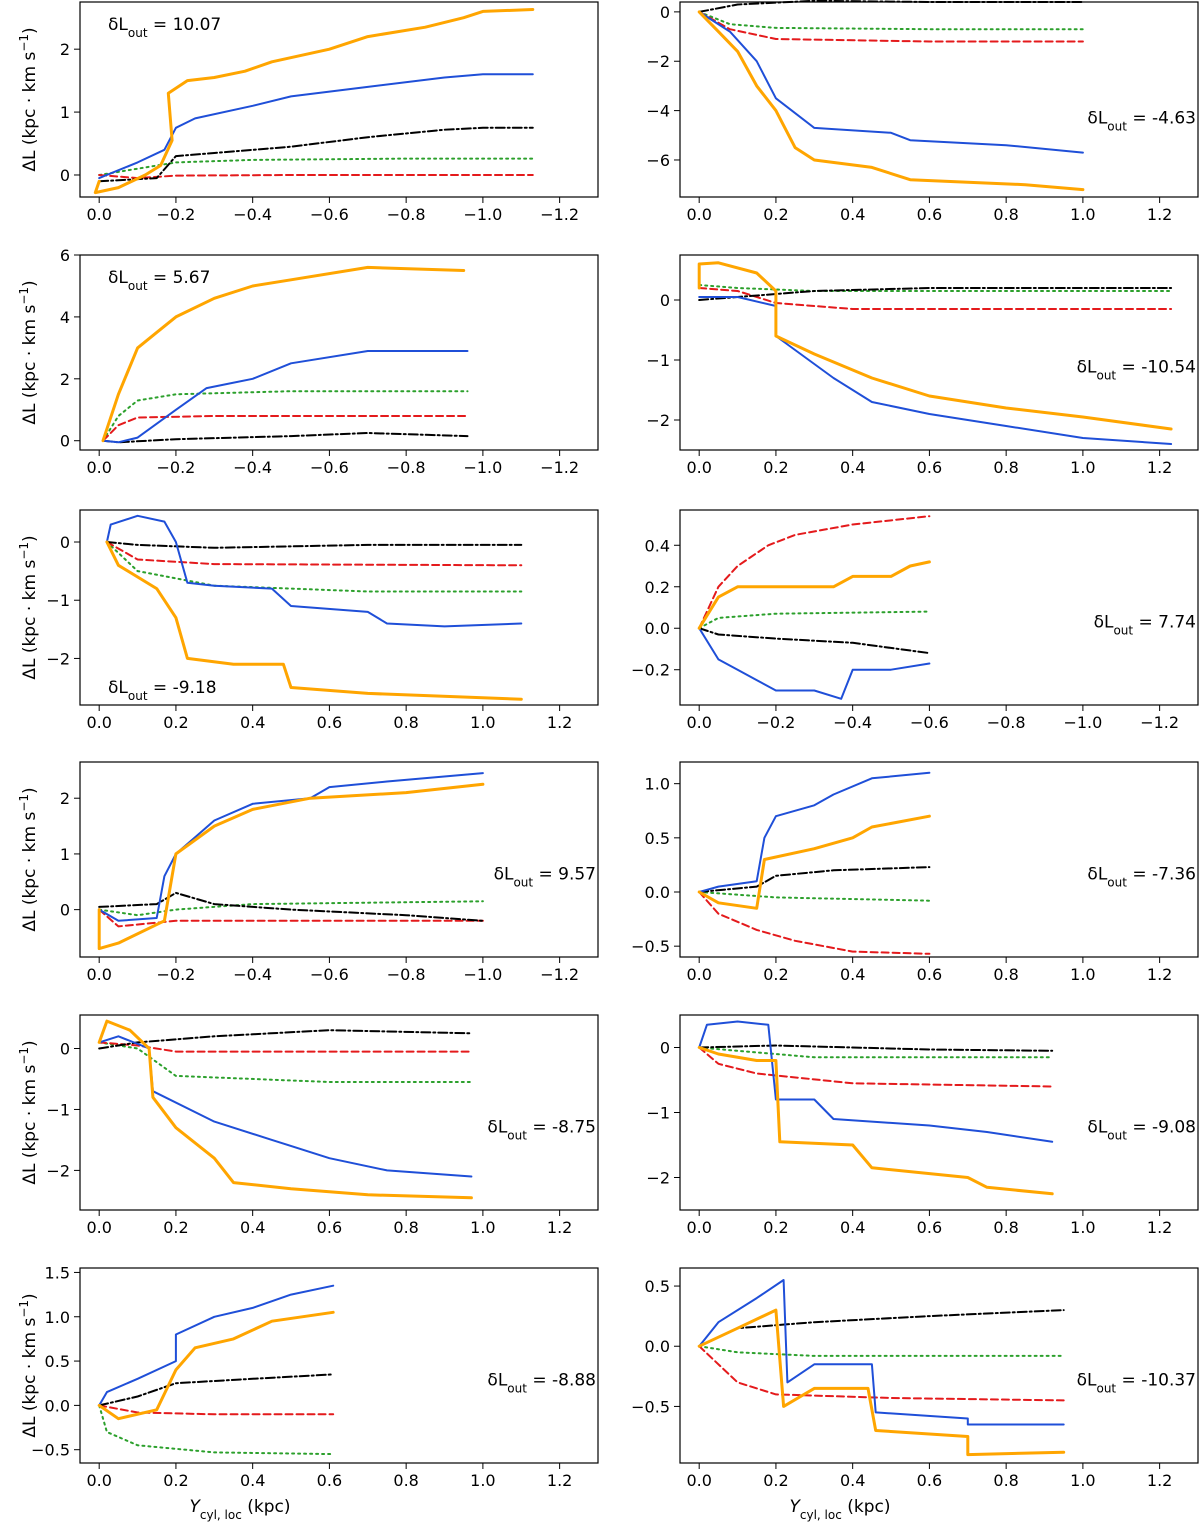  What do you see at coordinates (58, 1109) in the screenshot?
I see `y-tick-label: −1` at bounding box center [58, 1109].